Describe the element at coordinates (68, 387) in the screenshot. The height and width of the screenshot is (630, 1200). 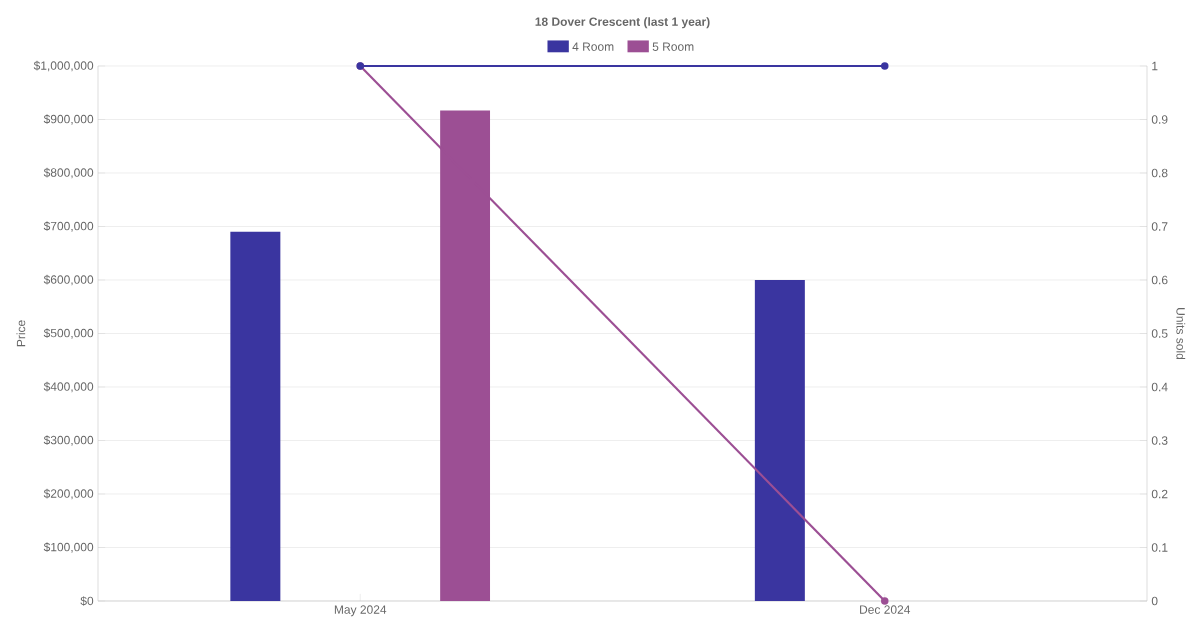
I see `y-tick-label: $400,000` at that location.